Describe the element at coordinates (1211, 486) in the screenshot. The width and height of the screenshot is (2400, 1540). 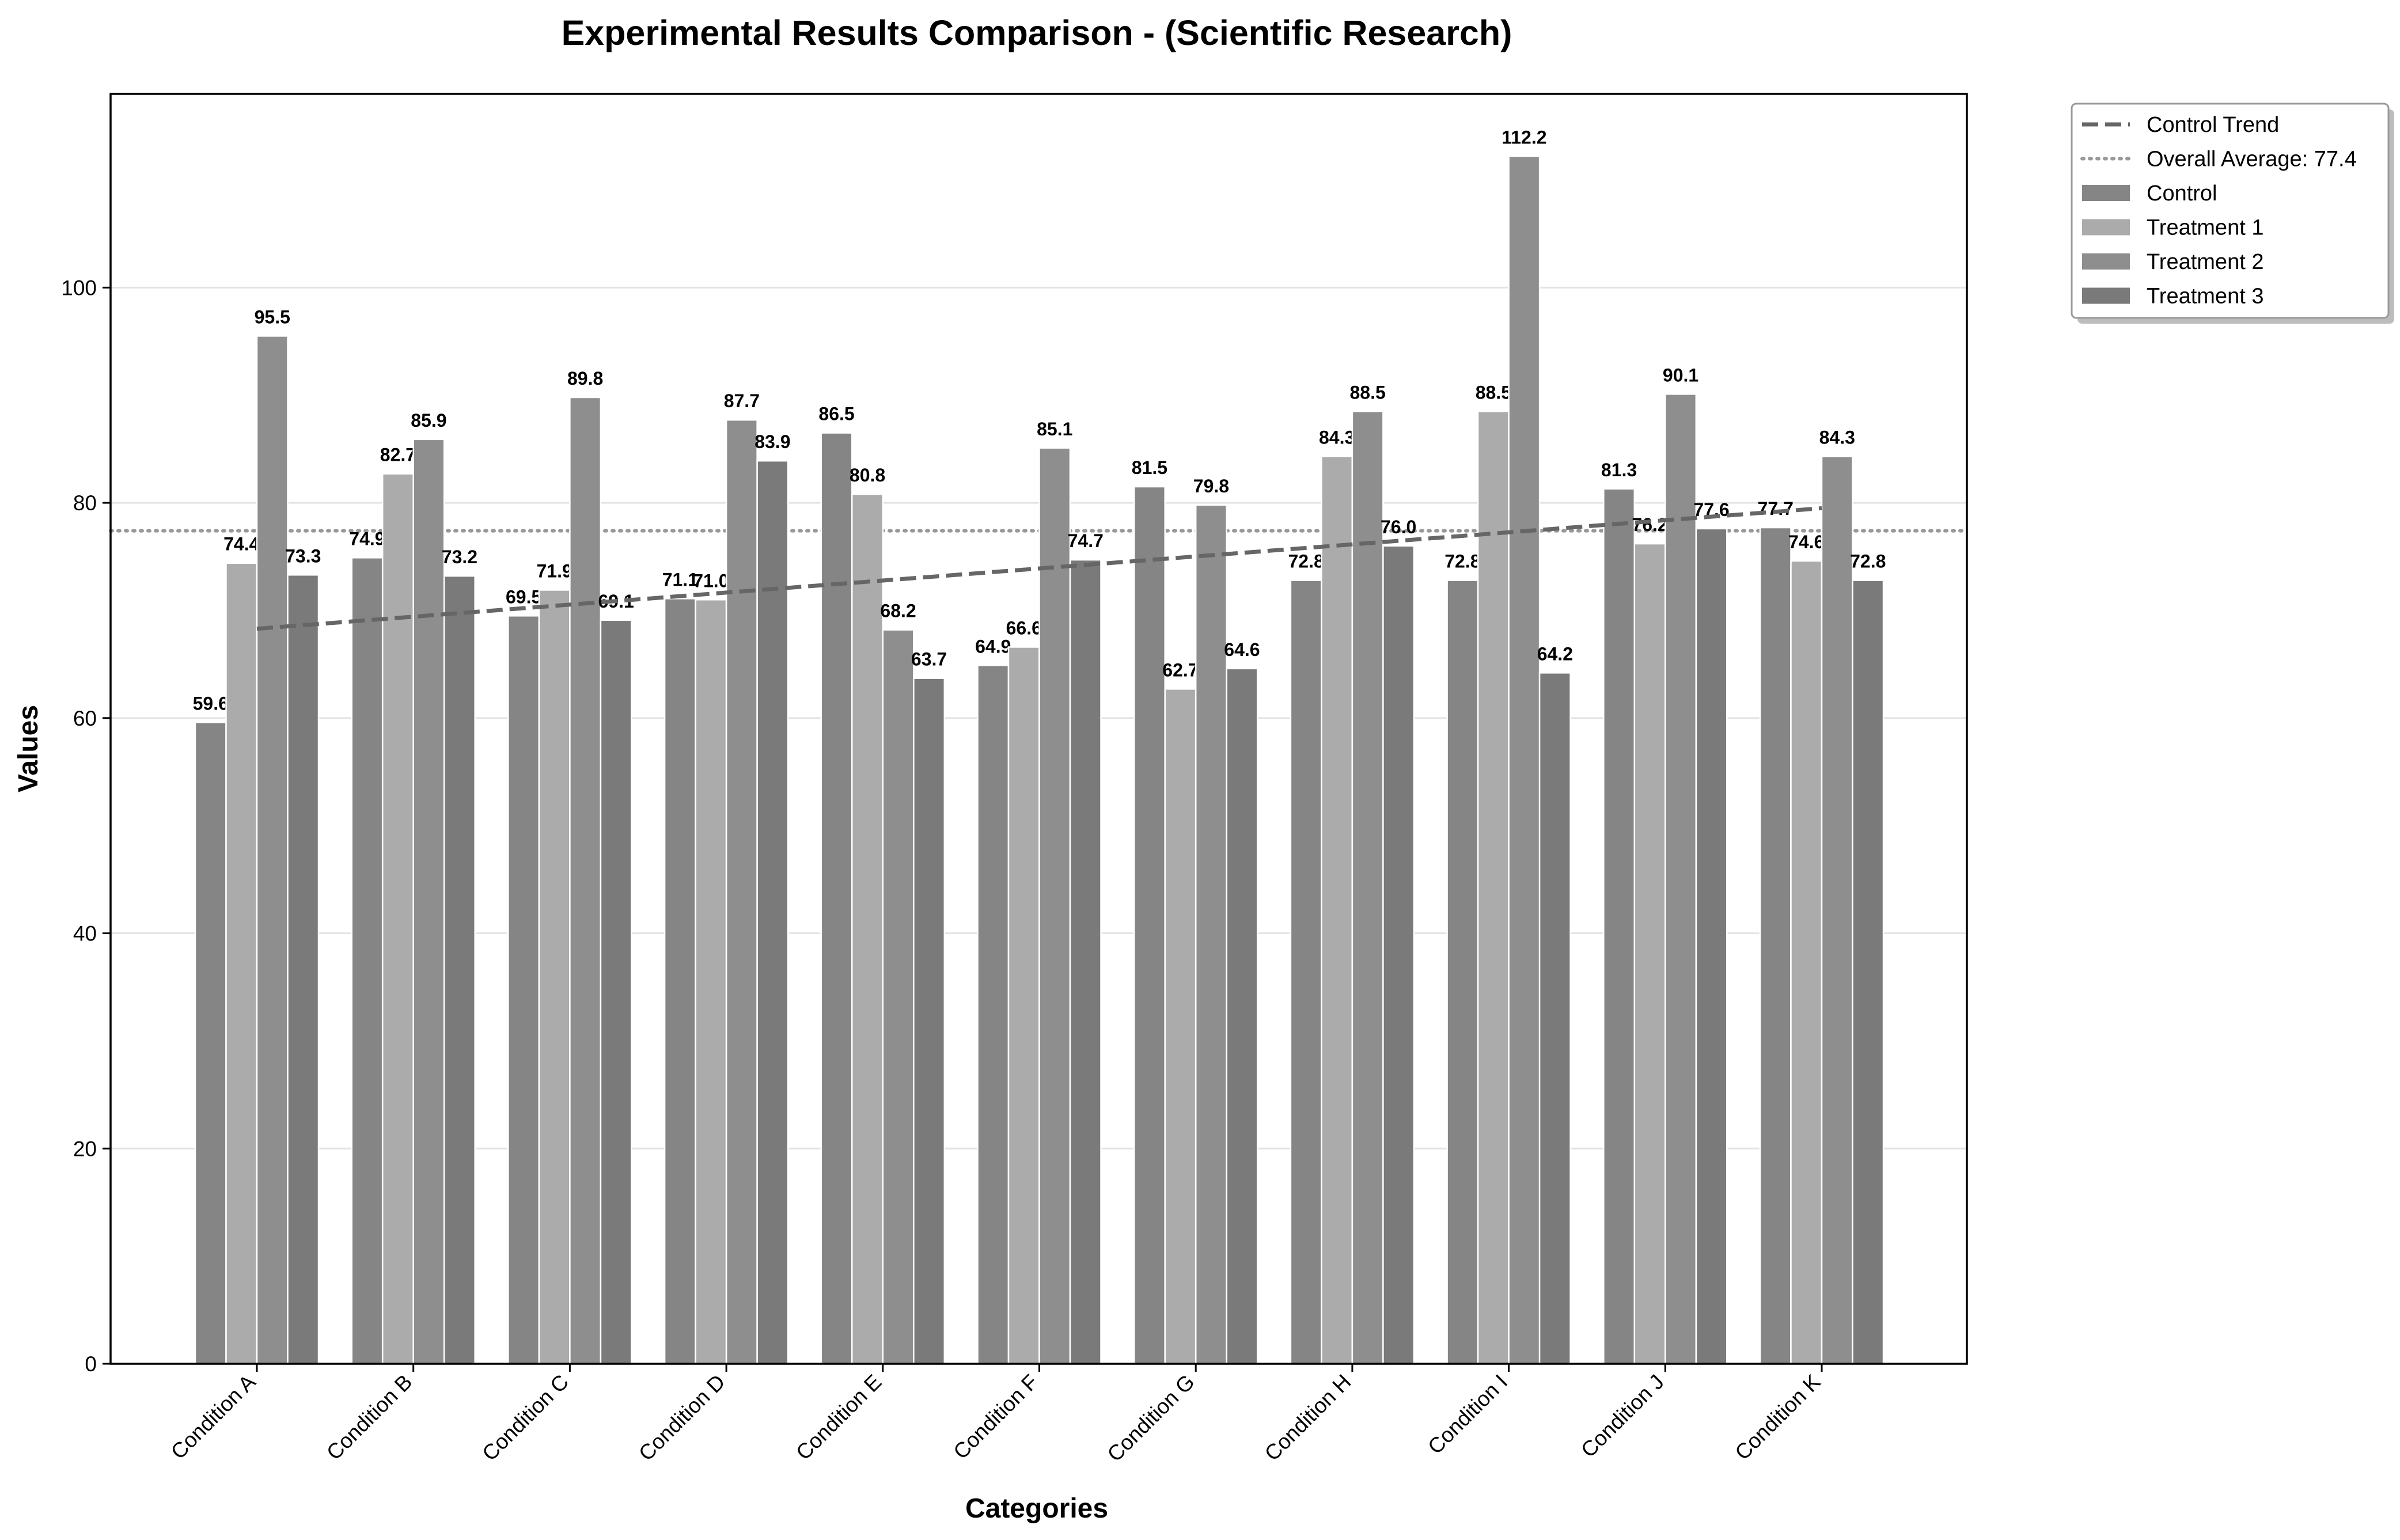
I see `bar-value-label: 79.8` at that location.